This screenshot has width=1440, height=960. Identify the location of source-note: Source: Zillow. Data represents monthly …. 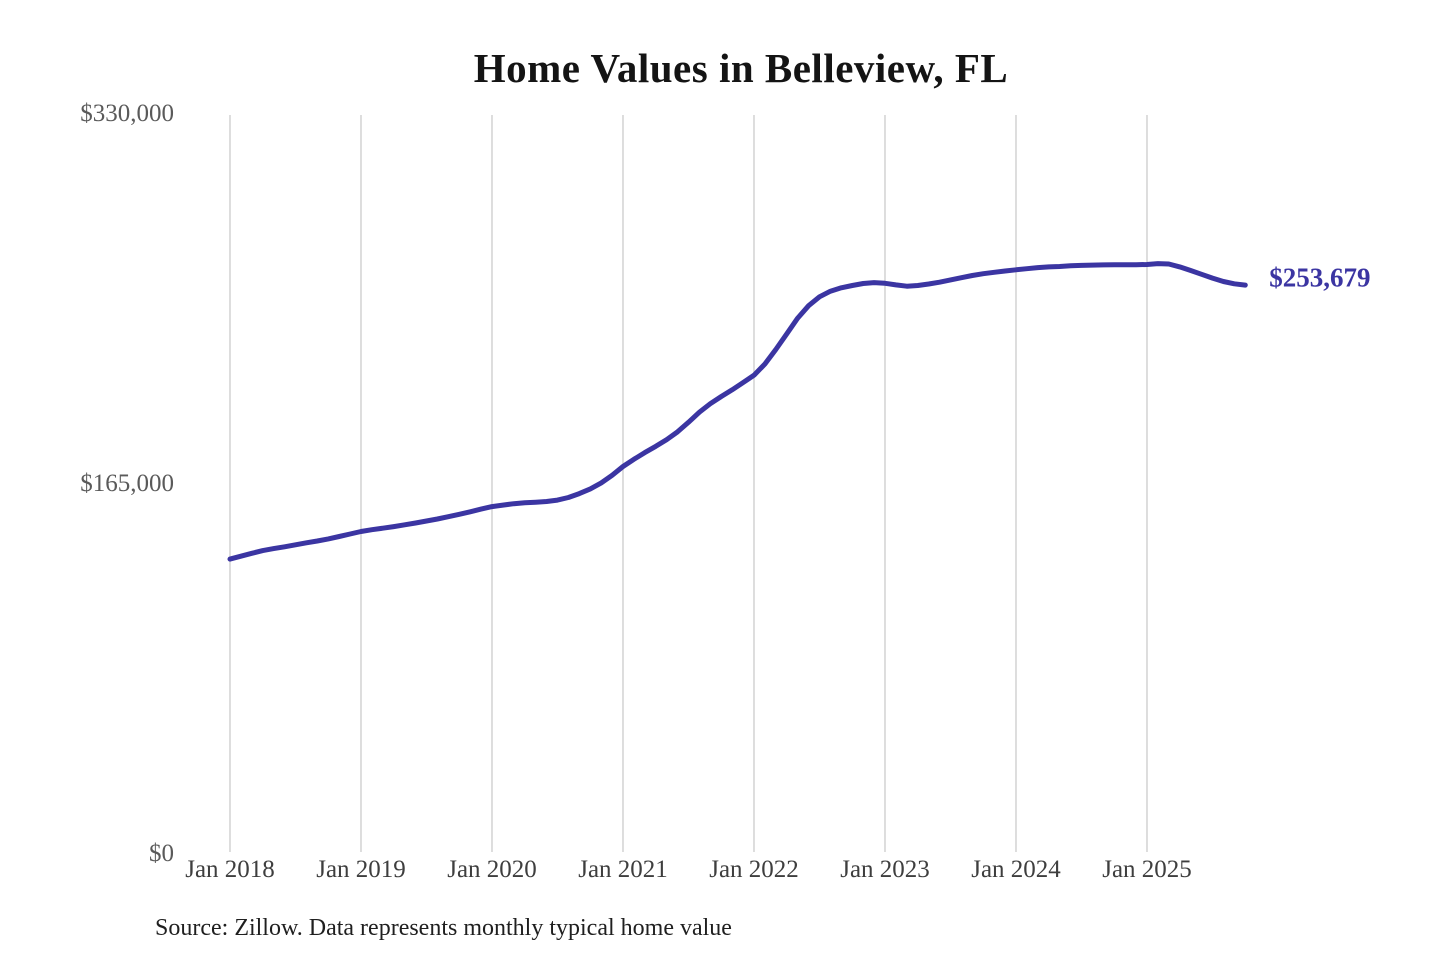
(443, 928).